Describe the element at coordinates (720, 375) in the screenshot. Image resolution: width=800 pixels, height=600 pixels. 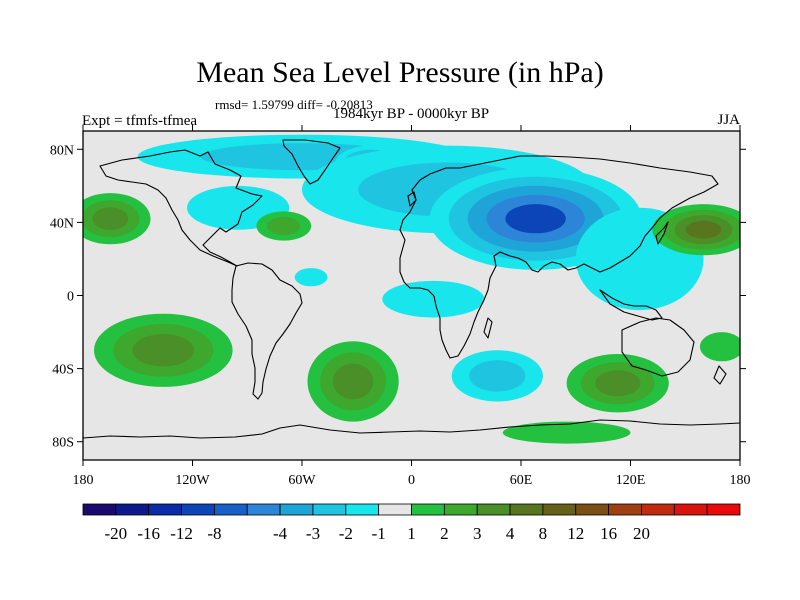
I see `new-zealand-coastline` at that location.